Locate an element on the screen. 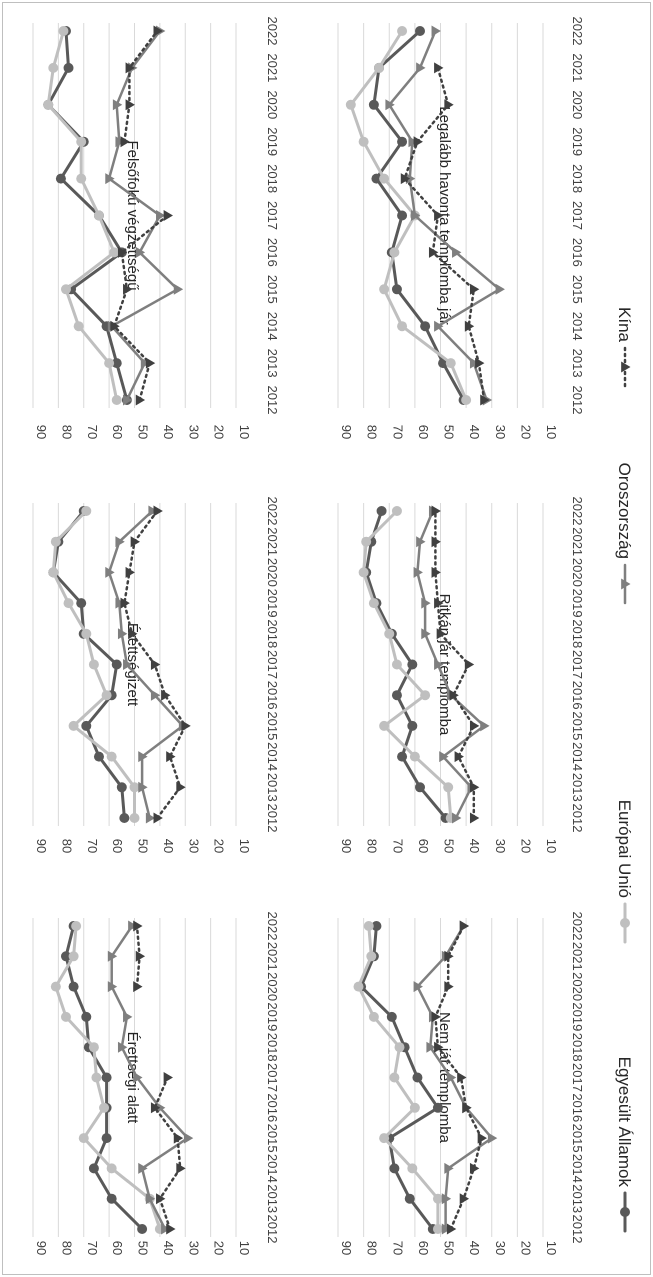  series-egyesult-allamok is located at coordinates (104, 1077).